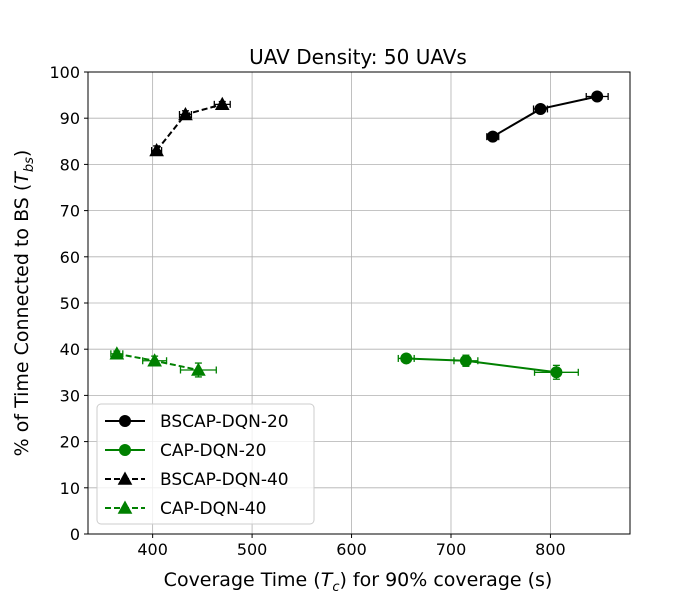 The width and height of the screenshot is (700, 600). I want to click on y-axis-label: % of Time Connected to BS (Tbs), so click(24, 303).